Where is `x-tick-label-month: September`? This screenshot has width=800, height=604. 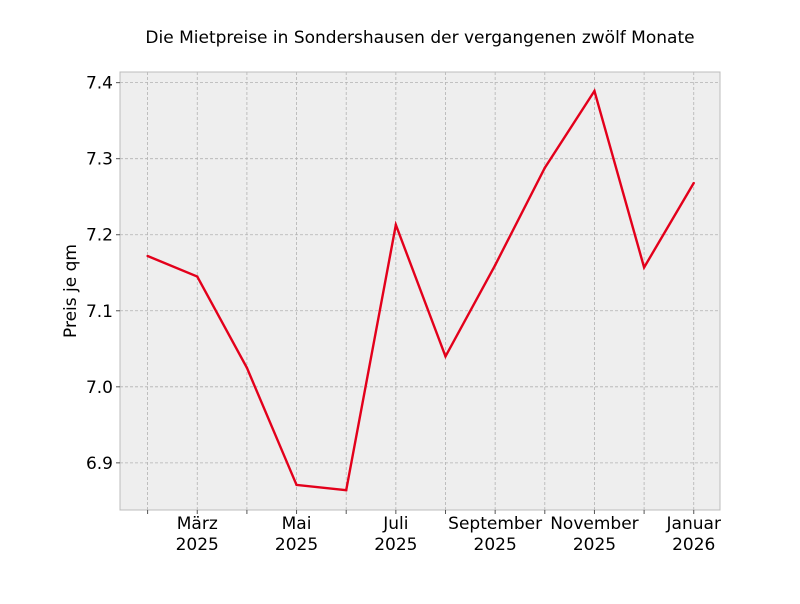 x-tick-label-month: September is located at coordinates (495, 524).